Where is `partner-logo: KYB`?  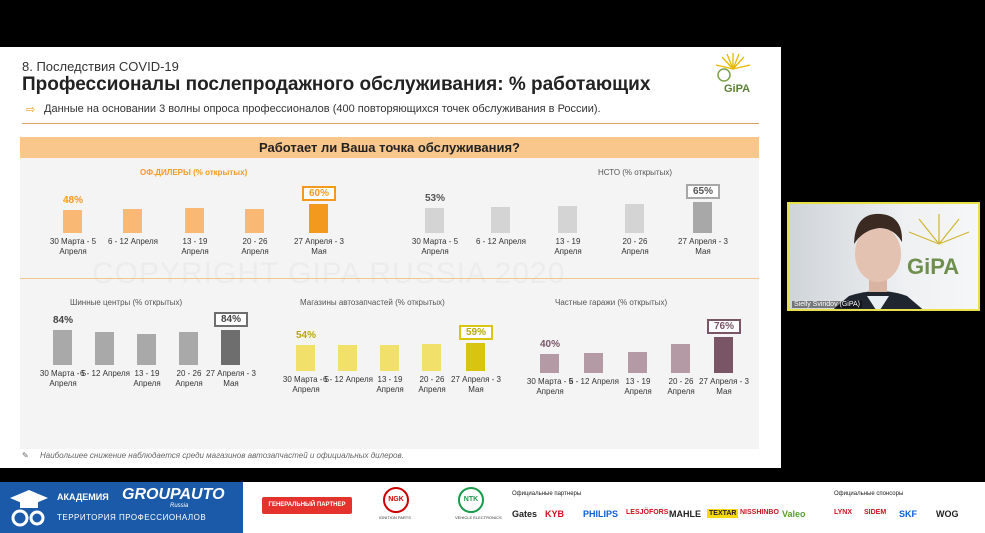
partner-logo: KYB is located at coordinates (555, 514).